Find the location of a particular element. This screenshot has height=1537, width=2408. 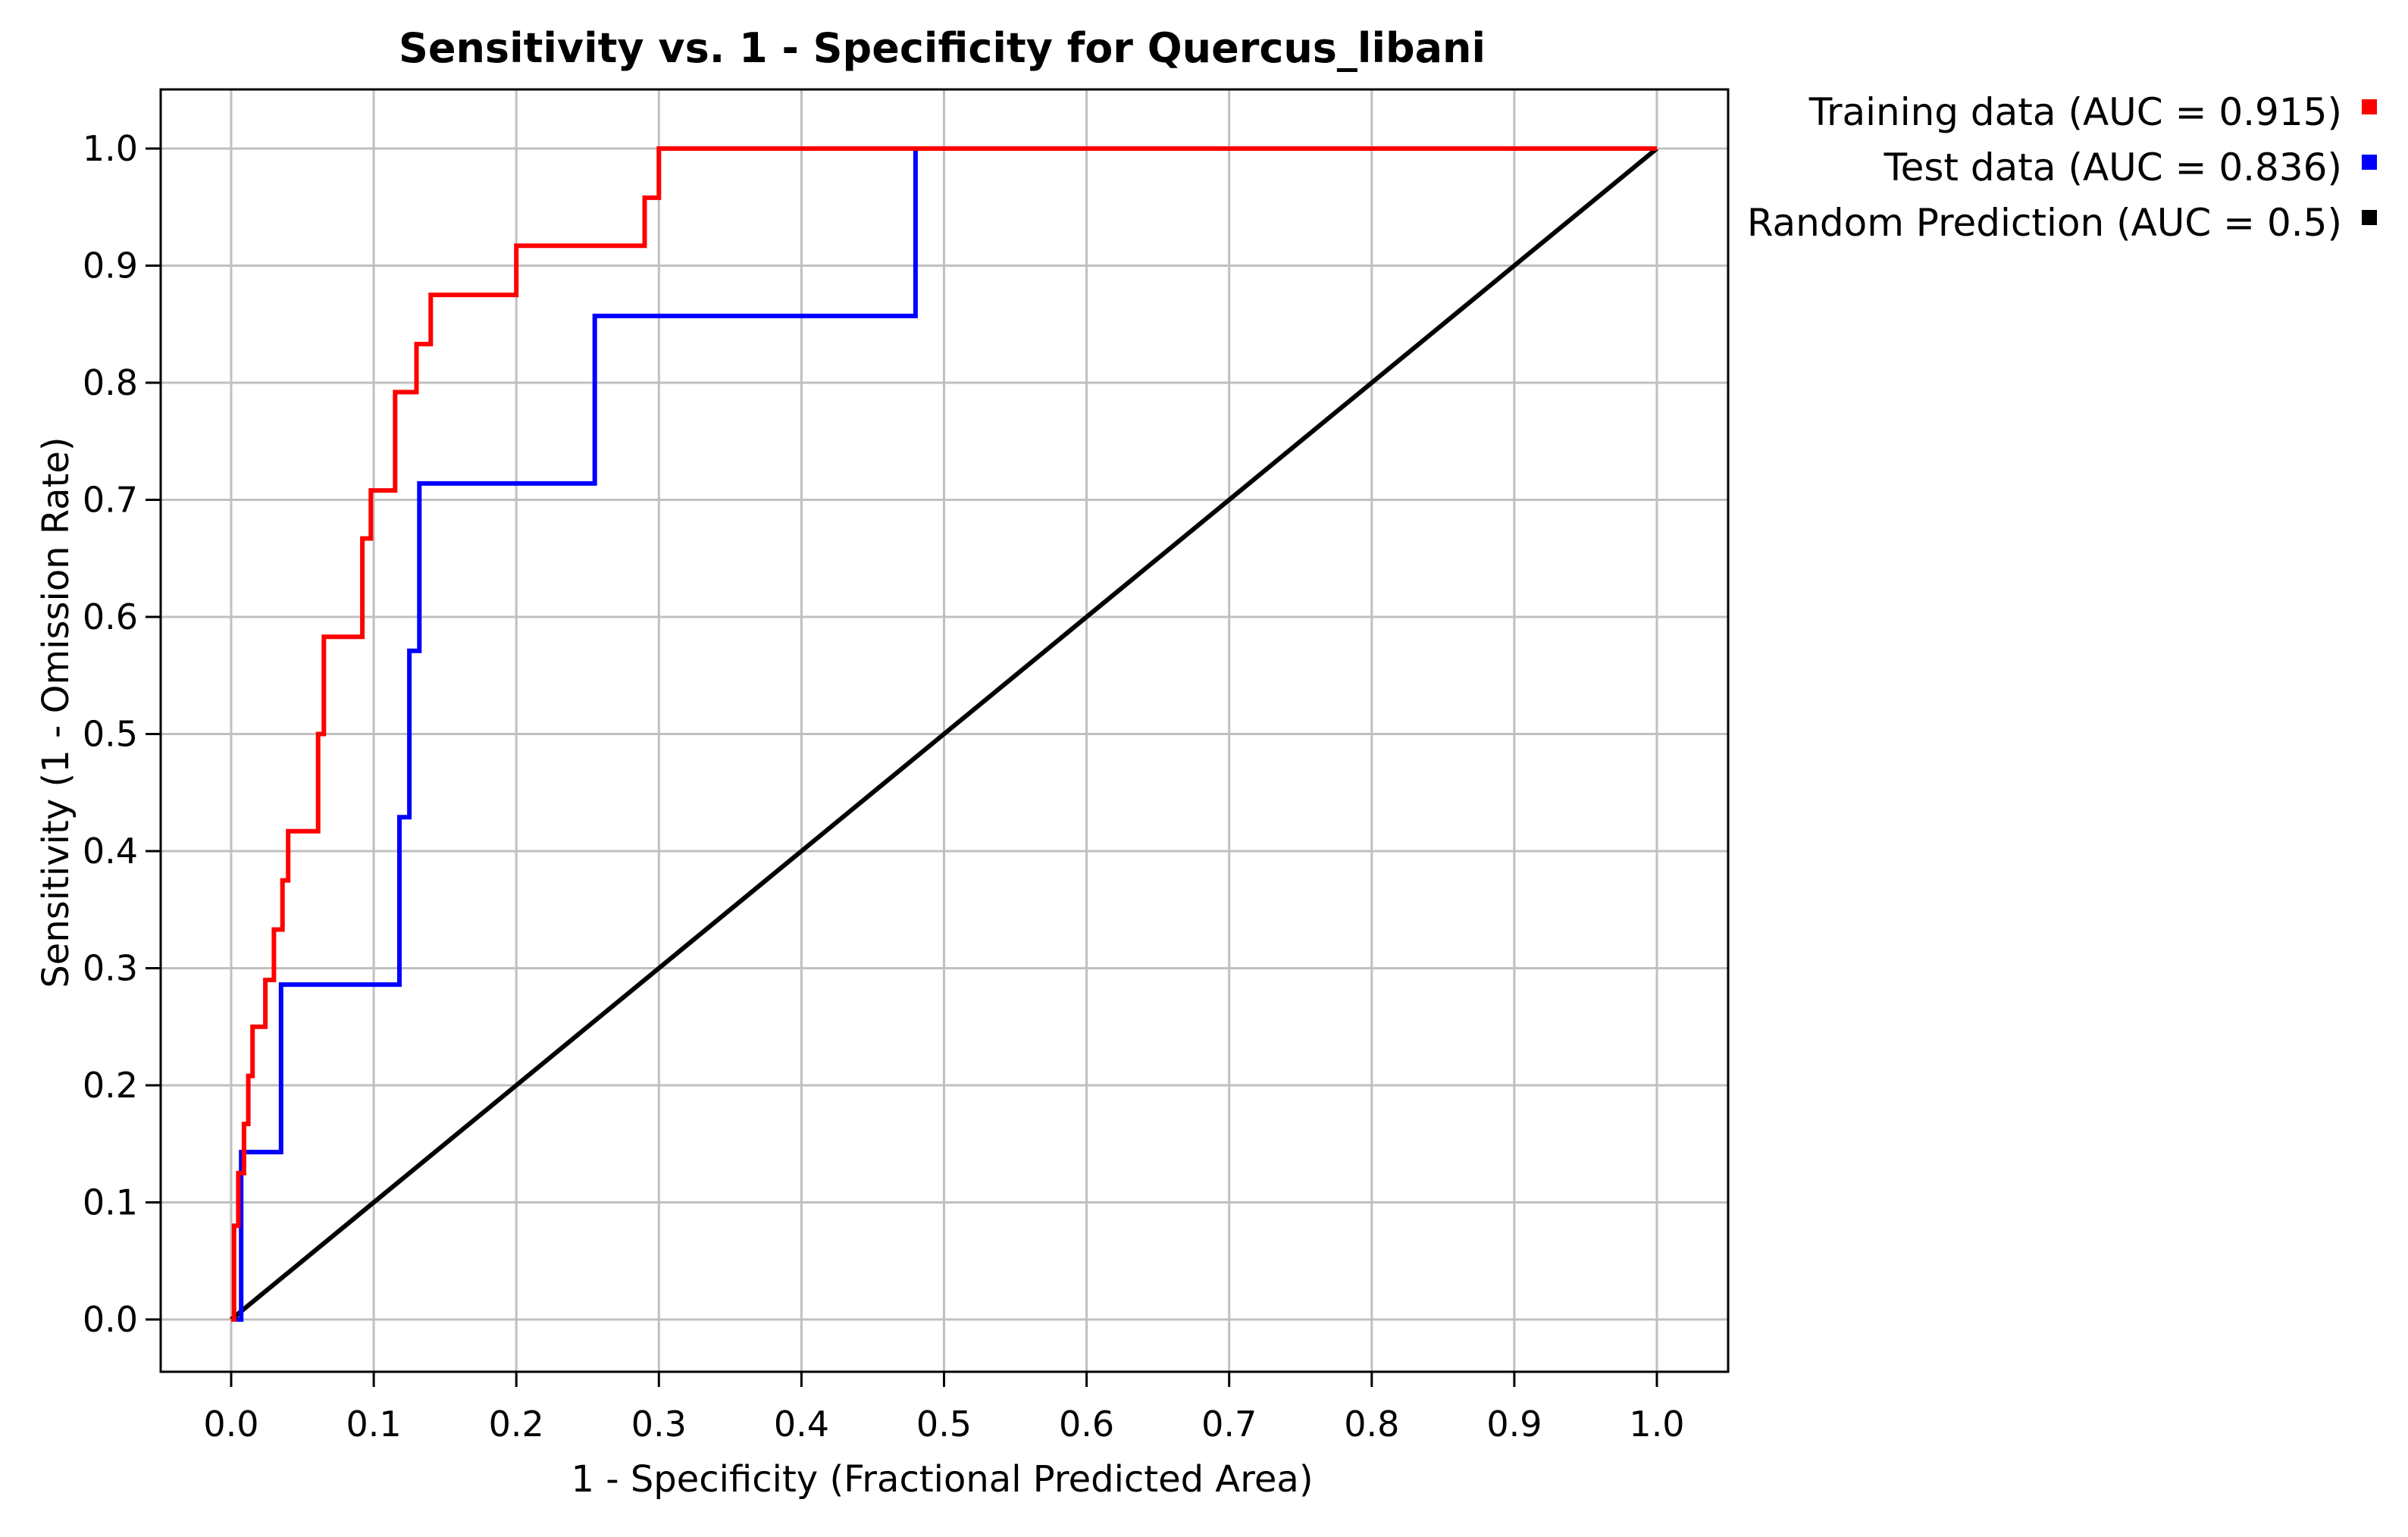

y-tick-label: 0.2 is located at coordinates (110, 1085).